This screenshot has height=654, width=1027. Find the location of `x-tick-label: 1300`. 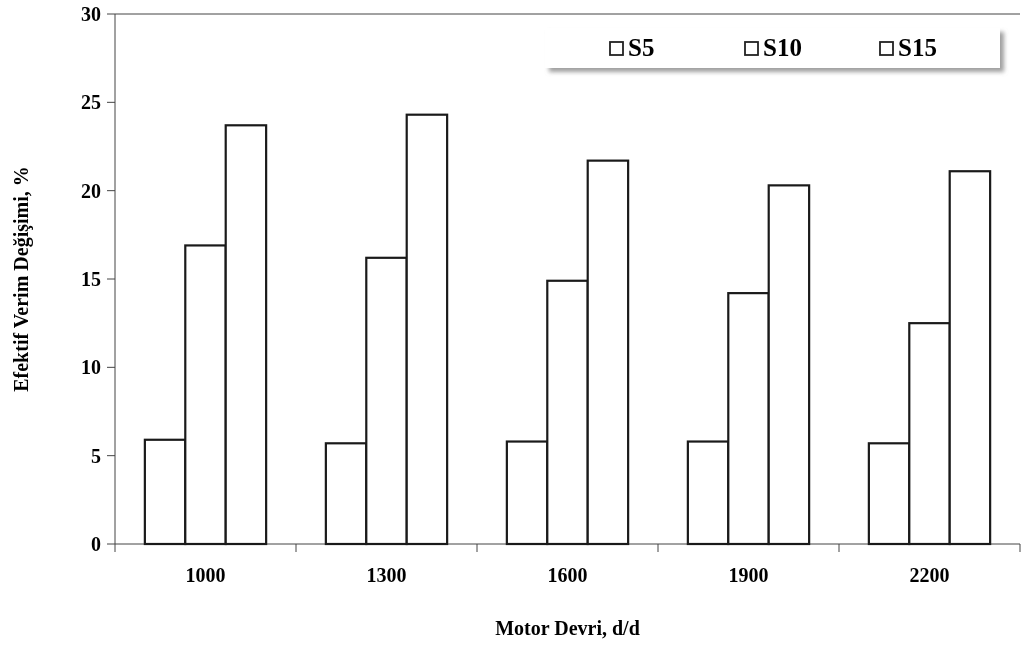

x-tick-label: 1300 is located at coordinates (386, 575).